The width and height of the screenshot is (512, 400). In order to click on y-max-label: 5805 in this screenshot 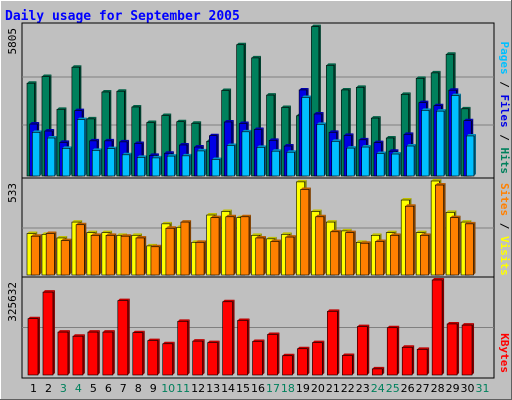, I will do `click(12, 41)`.